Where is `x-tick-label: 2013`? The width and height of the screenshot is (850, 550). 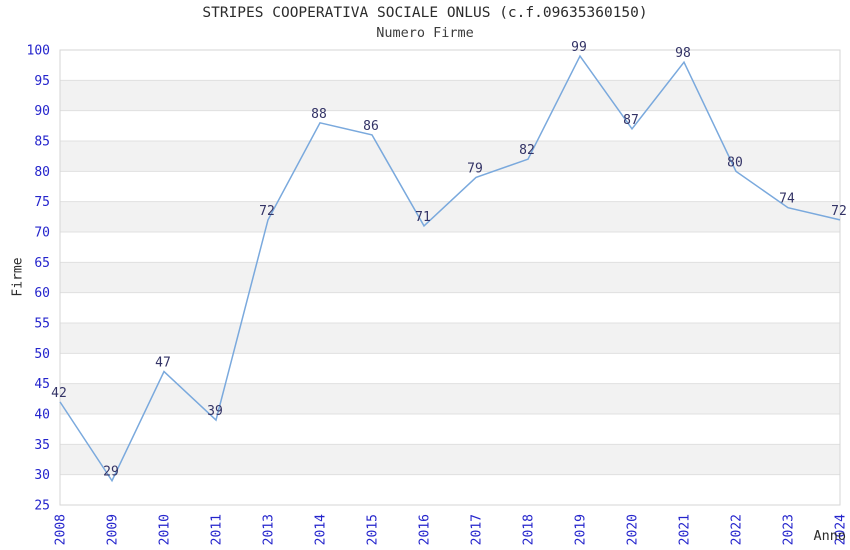 x-tick-label: 2013 is located at coordinates (269, 529).